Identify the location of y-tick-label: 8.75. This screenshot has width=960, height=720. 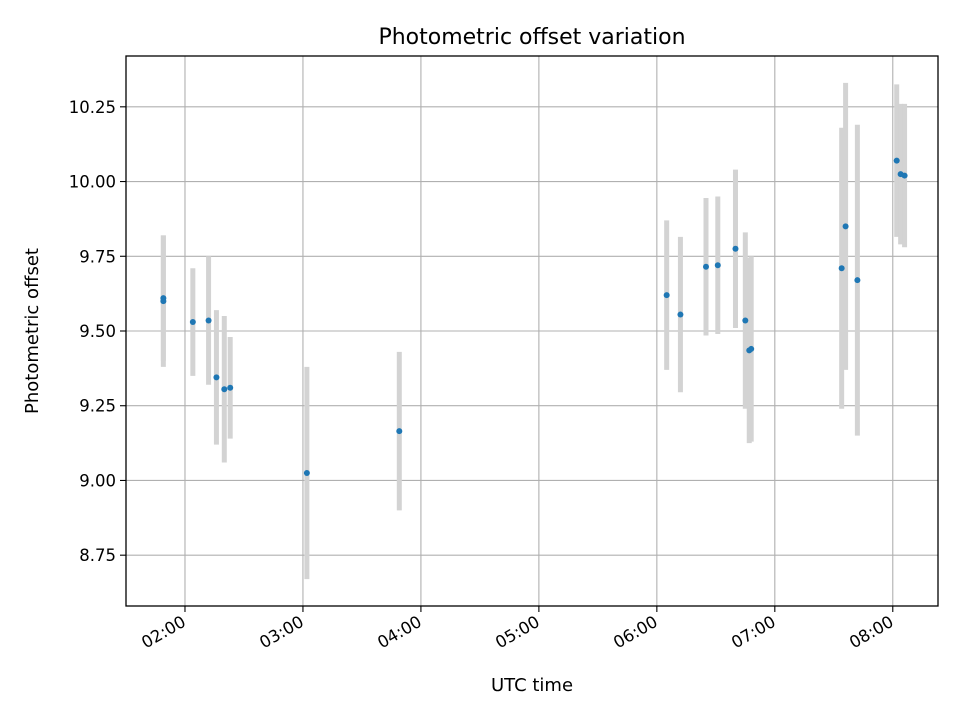
(97, 555).